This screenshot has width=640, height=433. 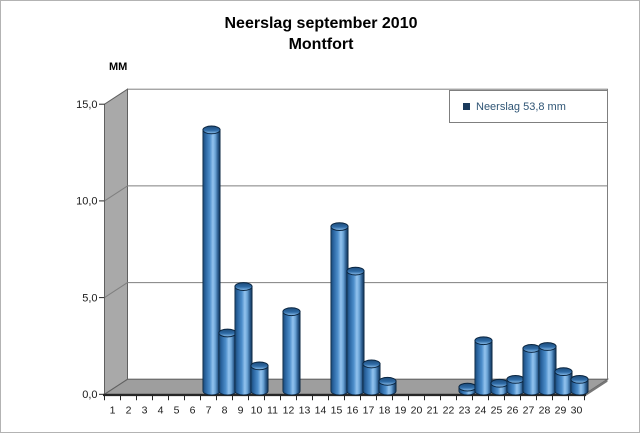 I want to click on chart-title-line2: Montfort, so click(x=321, y=44).